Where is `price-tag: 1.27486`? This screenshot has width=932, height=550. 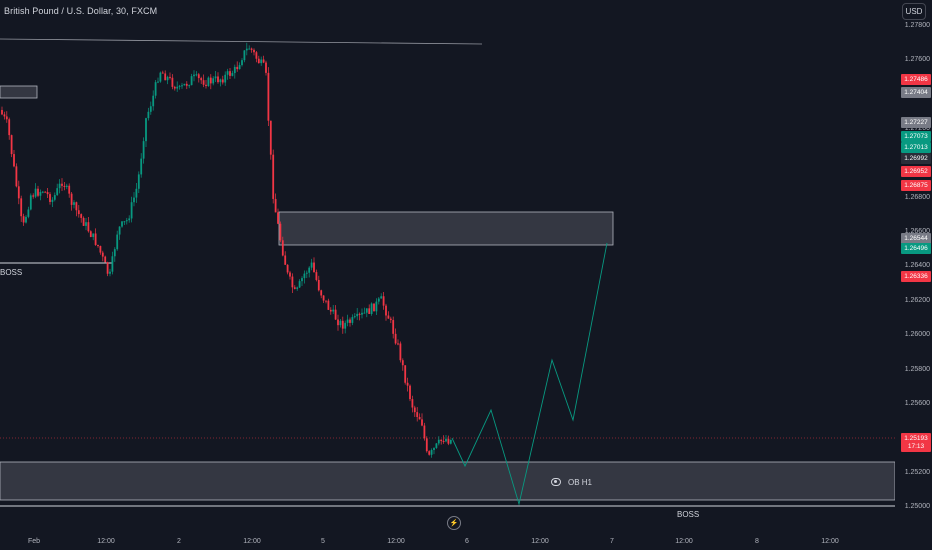
price-tag: 1.27486 is located at coordinates (916, 79).